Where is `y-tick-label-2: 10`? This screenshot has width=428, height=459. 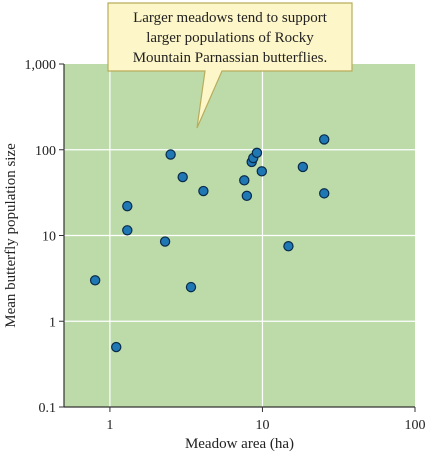 y-tick-label-2: 10 is located at coordinates (49, 237).